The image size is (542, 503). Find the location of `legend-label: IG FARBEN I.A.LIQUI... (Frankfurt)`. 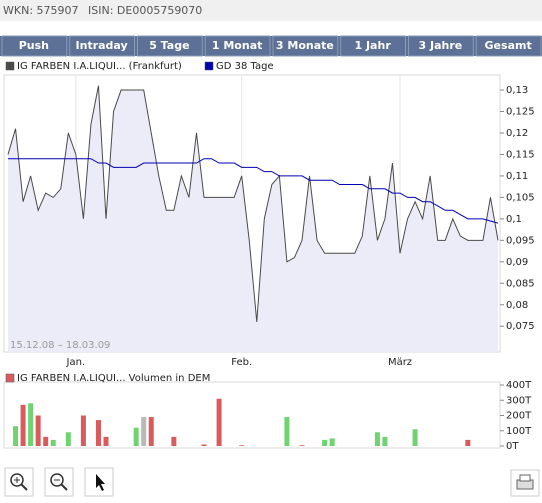

legend-label: IG FARBEN I.A.LIQUI... (Frankfurt) is located at coordinates (99, 66).